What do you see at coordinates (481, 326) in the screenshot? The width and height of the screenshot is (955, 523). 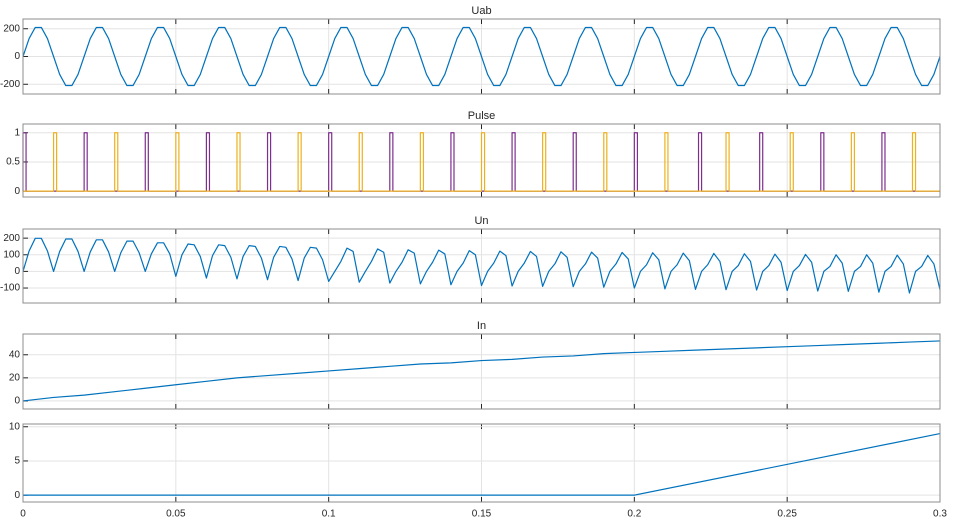 I see `panel-title: In` at bounding box center [481, 326].